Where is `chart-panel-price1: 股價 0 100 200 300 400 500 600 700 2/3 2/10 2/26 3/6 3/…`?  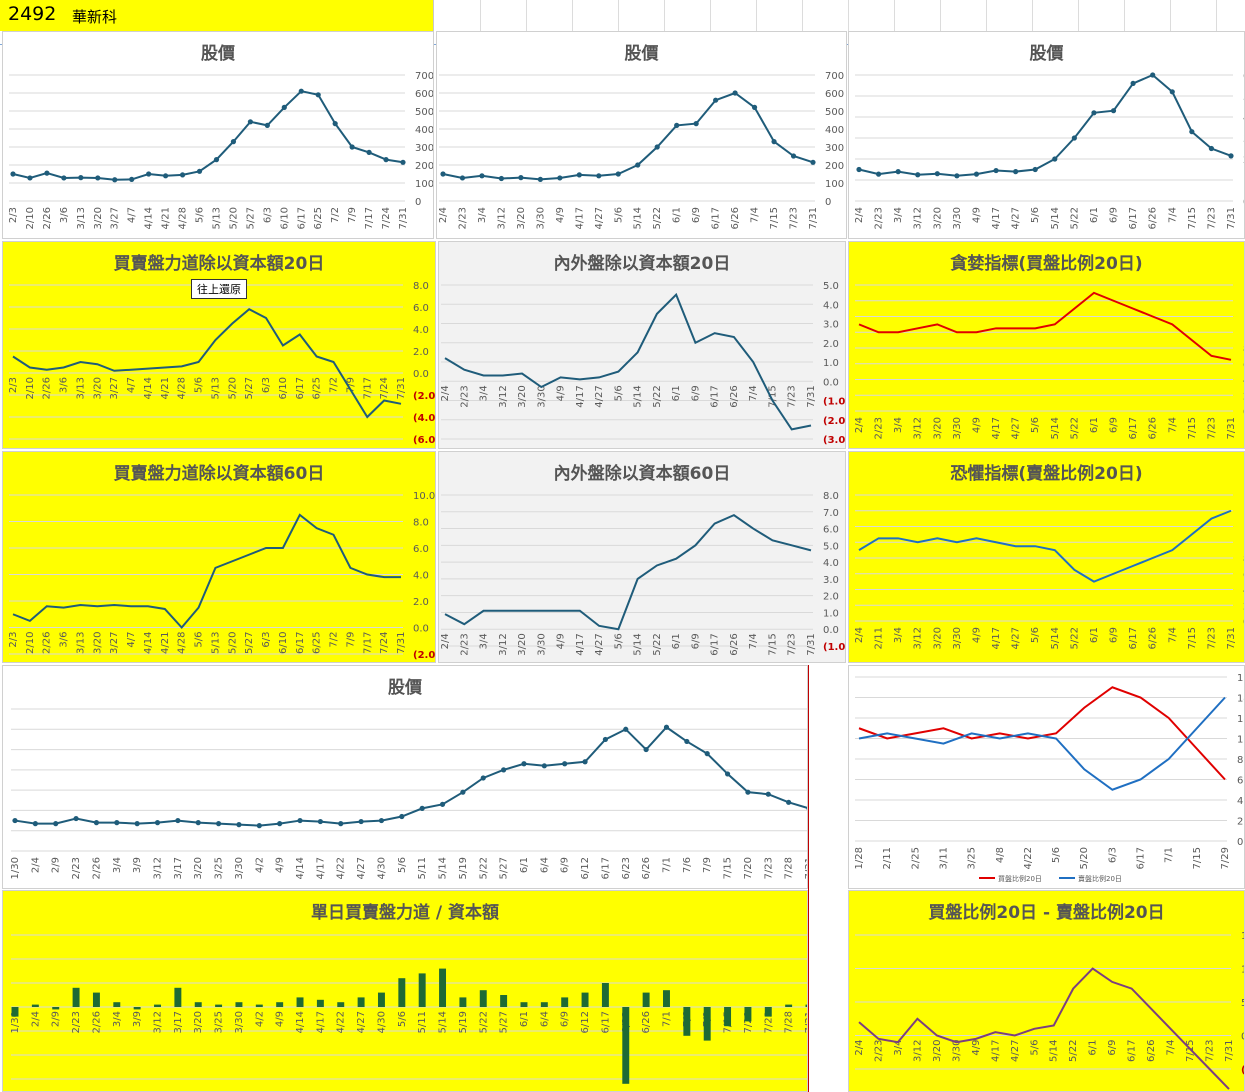 chart-panel-price1: 股價 0 100 200 300 400 500 600 700 2/3 2/10 2/26 3/6 3/… is located at coordinates (218, 135).